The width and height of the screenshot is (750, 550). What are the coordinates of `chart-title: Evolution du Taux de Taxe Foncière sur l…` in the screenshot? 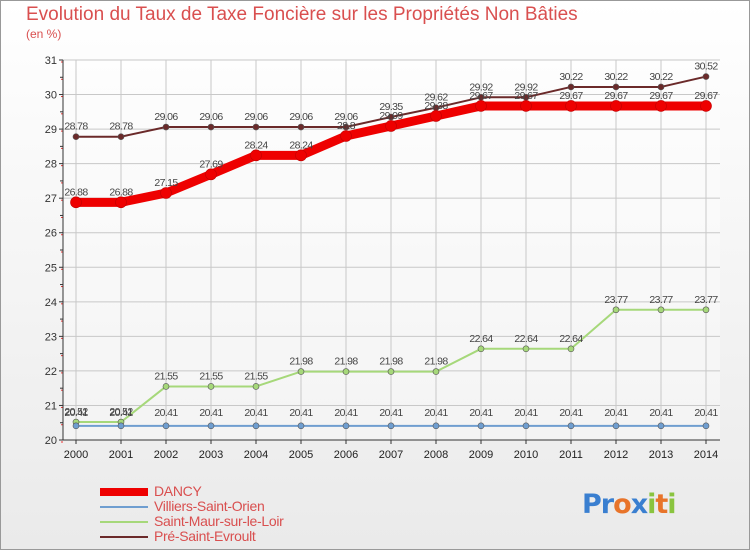 It's located at (302, 14).